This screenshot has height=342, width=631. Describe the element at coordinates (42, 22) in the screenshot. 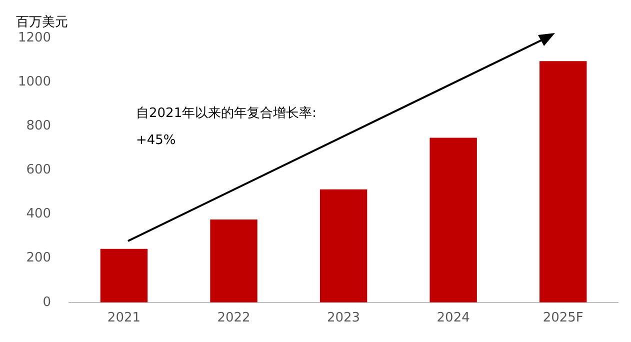

I see `y-axis-title: 百万美元` at that location.